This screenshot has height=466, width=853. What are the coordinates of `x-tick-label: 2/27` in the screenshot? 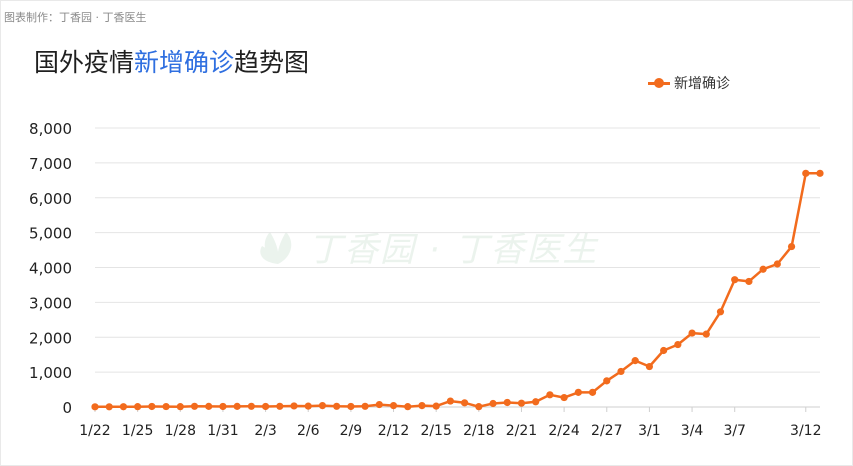 It's located at (606, 431).